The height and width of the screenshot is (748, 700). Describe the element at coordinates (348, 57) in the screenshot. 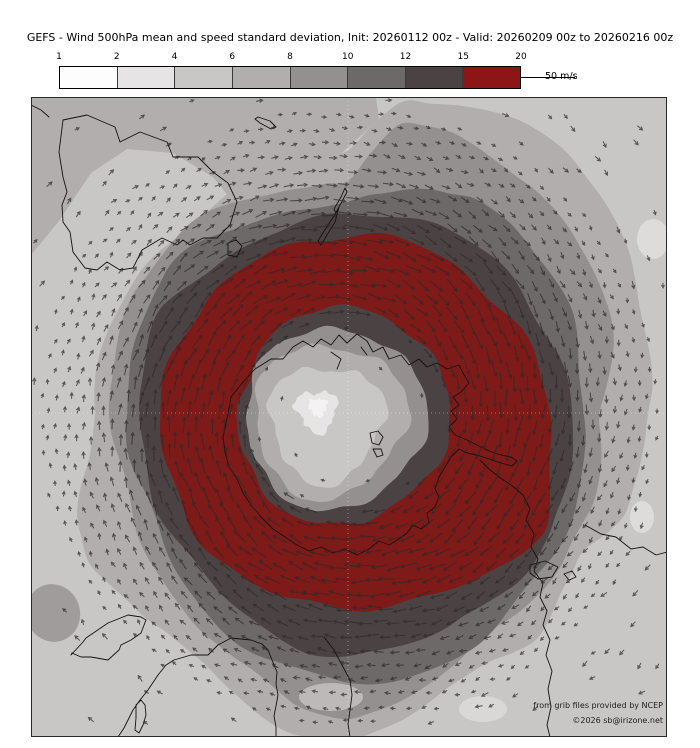

I see `colorbar-tick-label: 10` at that location.